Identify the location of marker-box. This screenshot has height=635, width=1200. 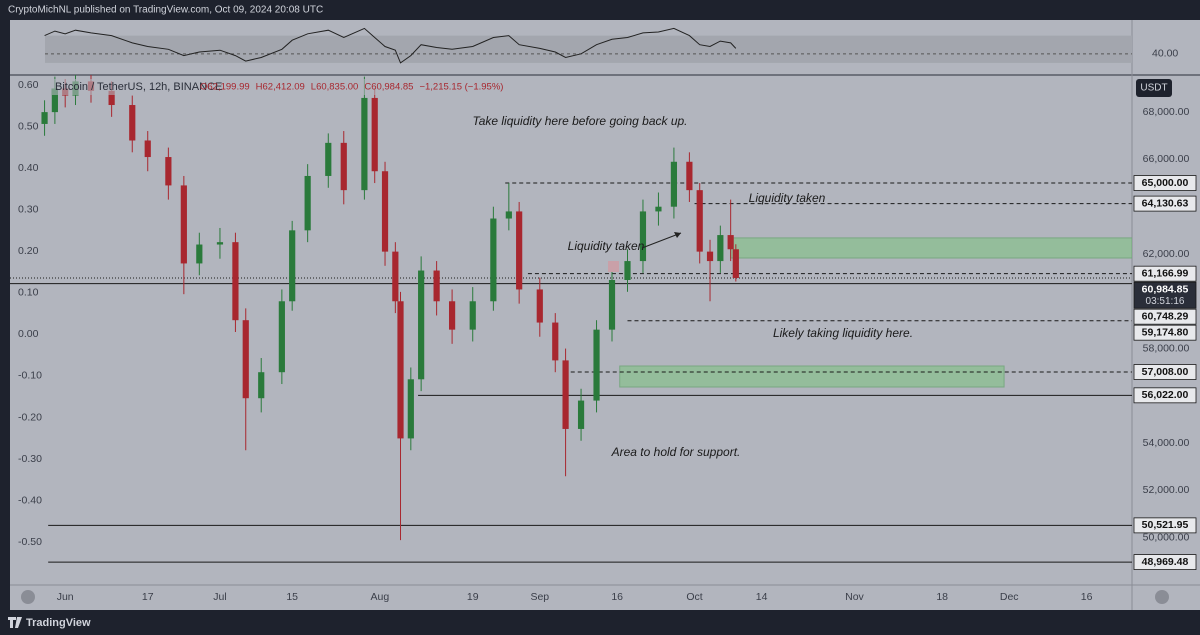
(613, 266).